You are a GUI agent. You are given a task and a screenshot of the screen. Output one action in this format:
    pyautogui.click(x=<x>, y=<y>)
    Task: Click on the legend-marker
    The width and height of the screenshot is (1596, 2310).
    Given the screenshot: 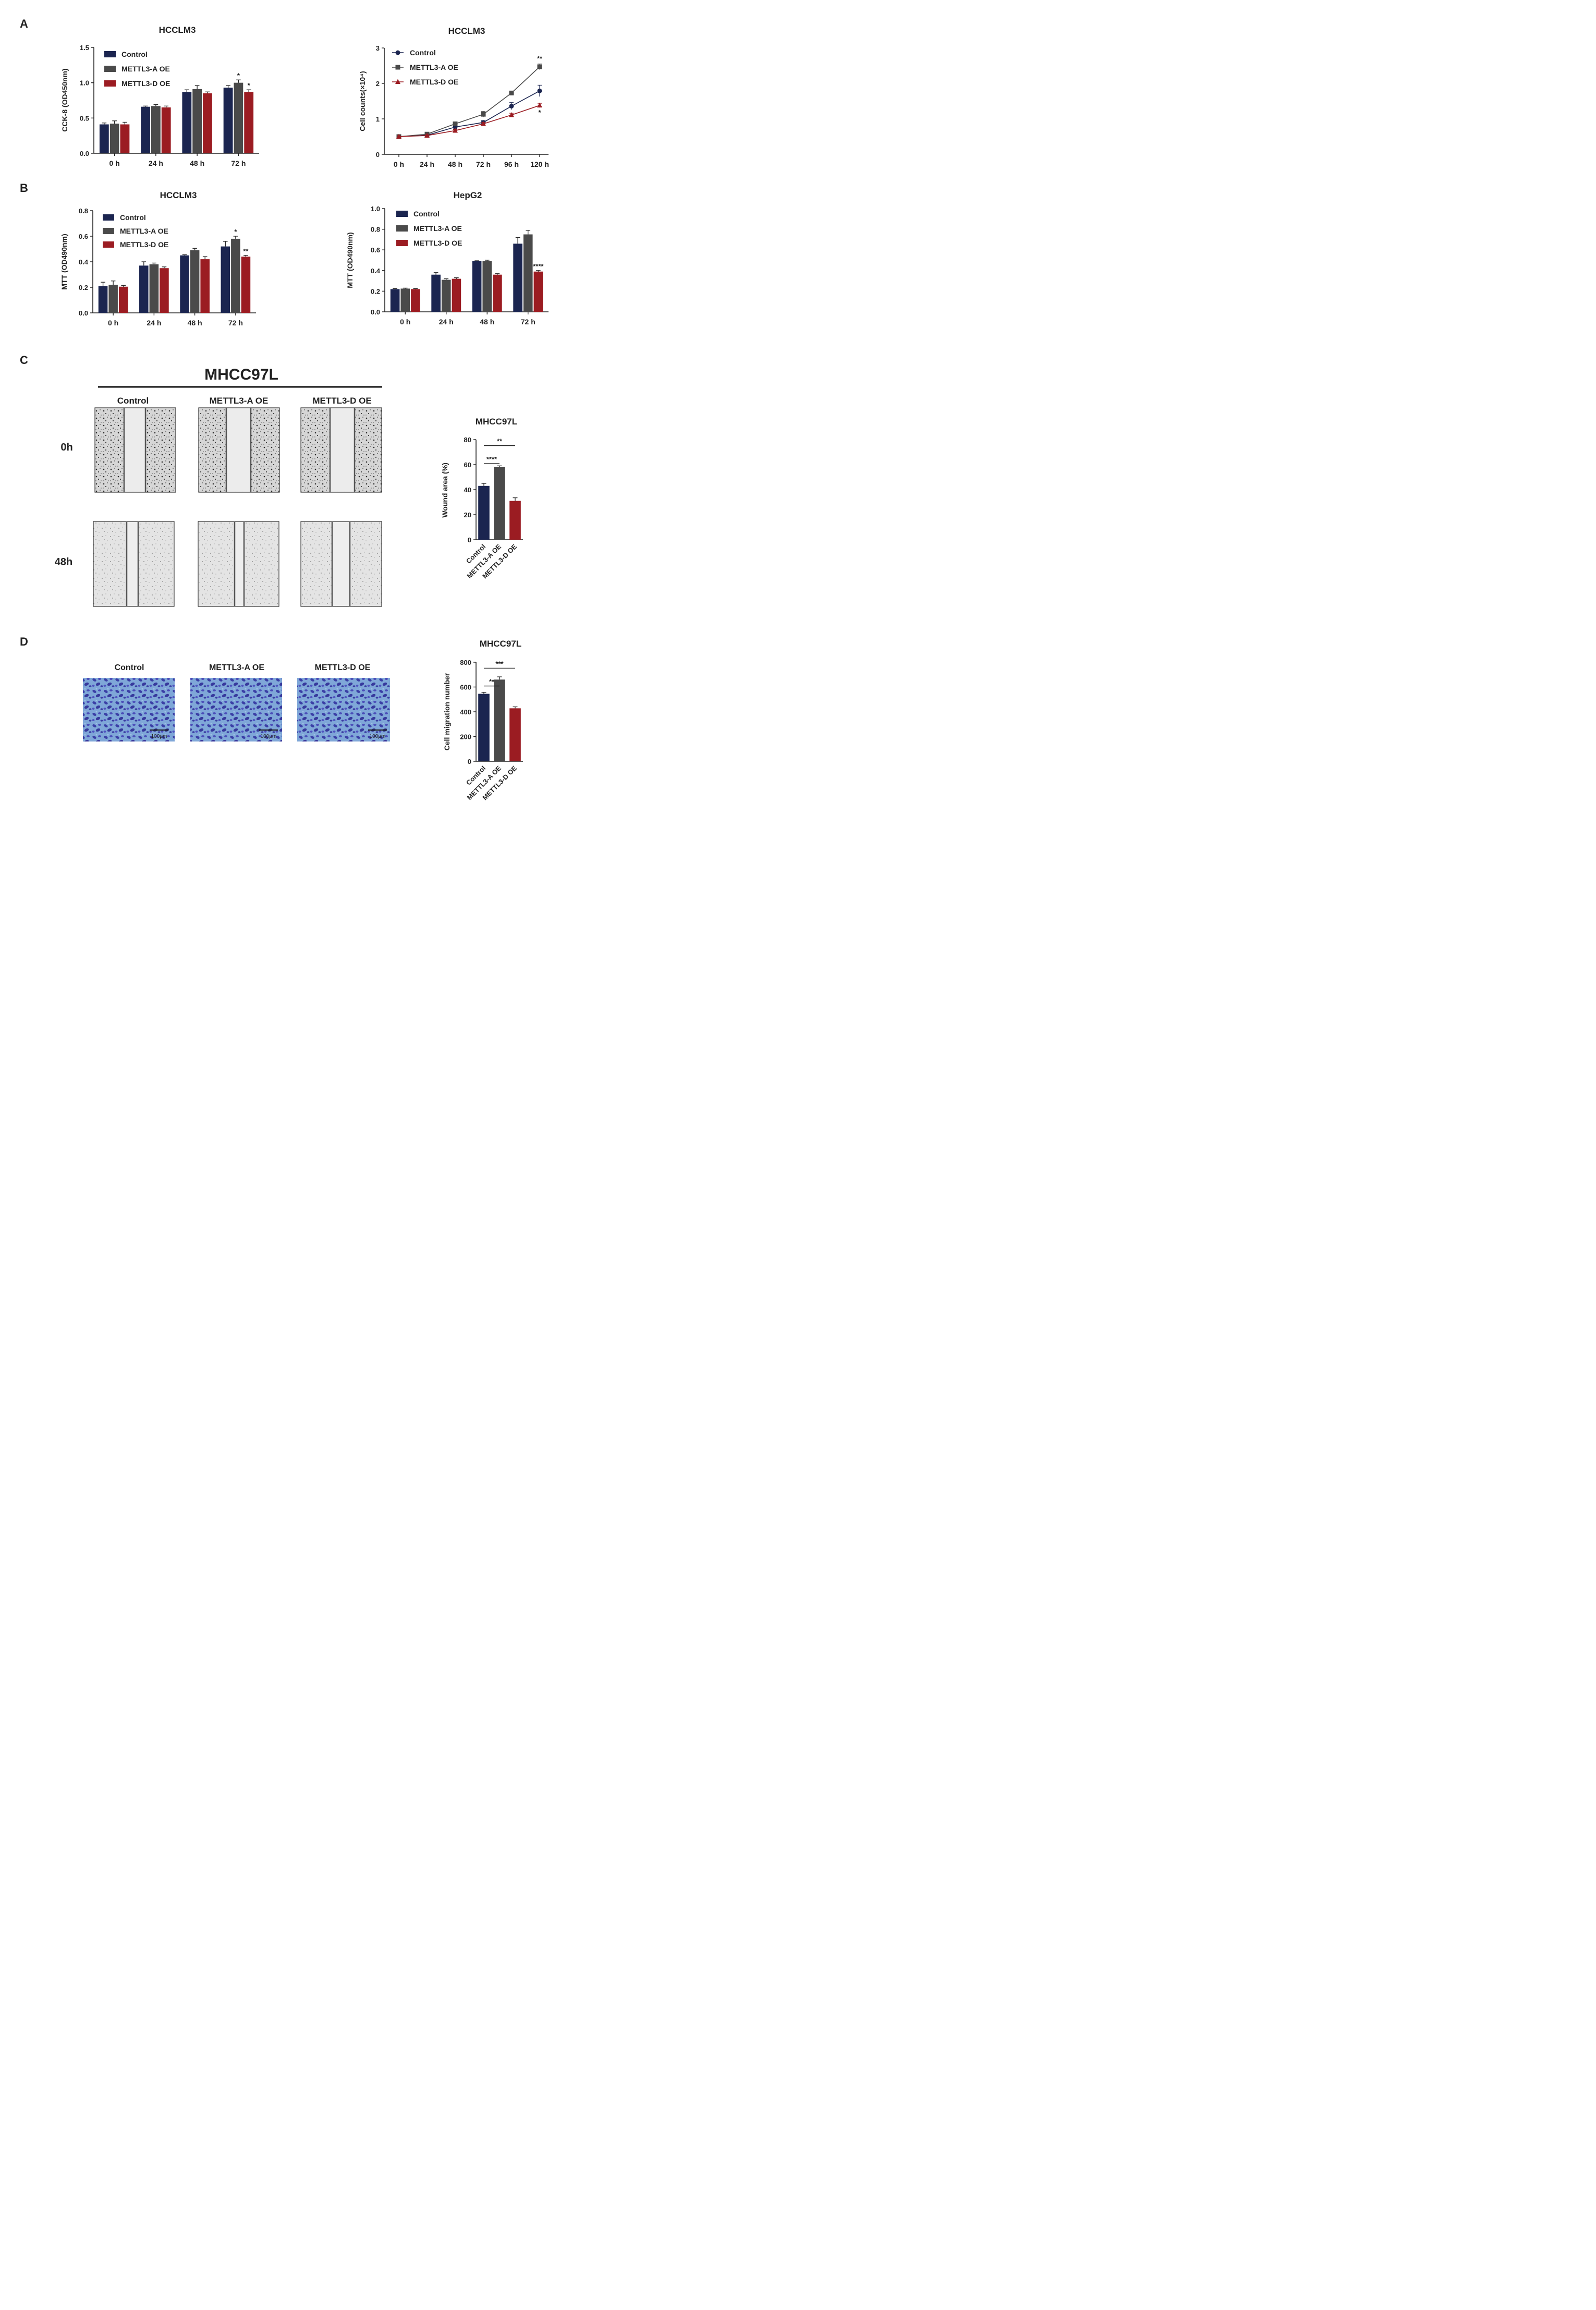 What is the action you would take?
    pyautogui.click(x=397, y=53)
    